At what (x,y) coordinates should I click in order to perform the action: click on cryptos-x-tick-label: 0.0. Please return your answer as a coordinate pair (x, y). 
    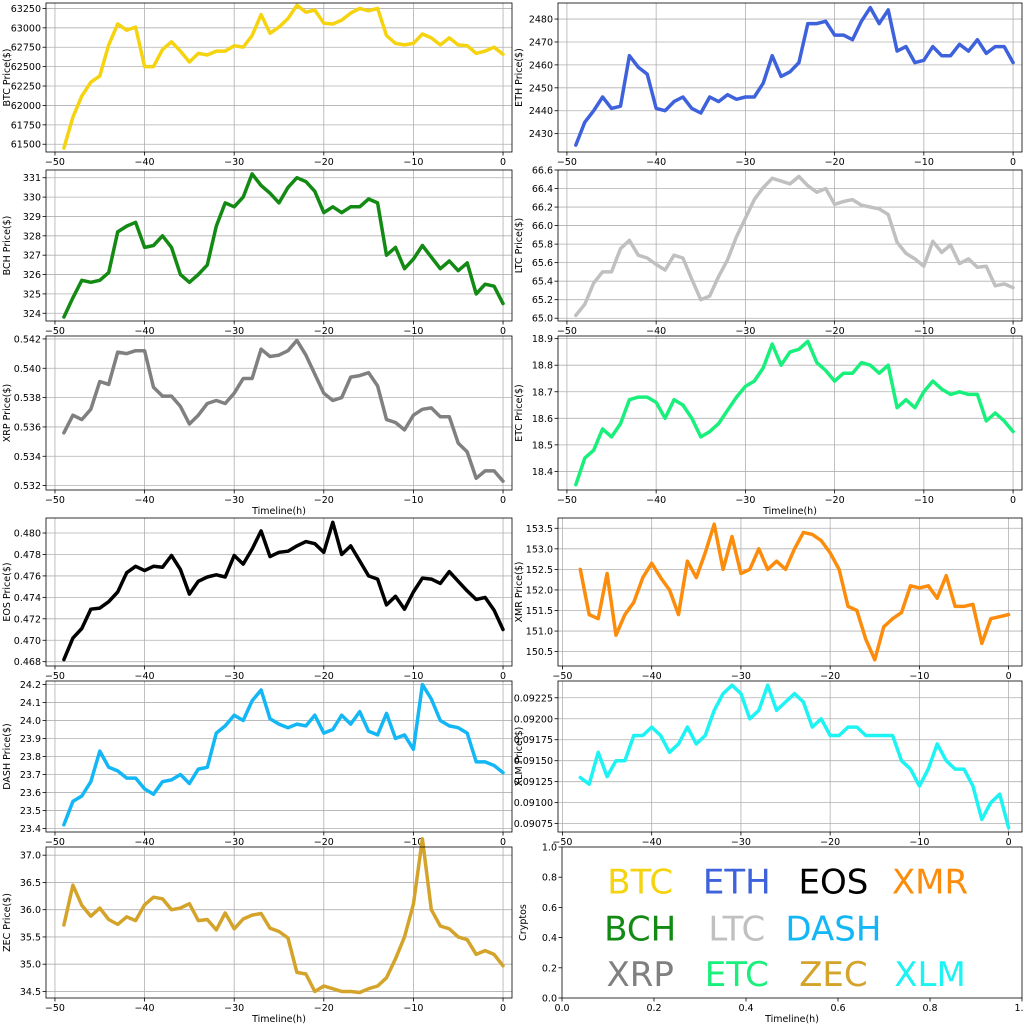
    Looking at the image, I should click on (561, 1008).